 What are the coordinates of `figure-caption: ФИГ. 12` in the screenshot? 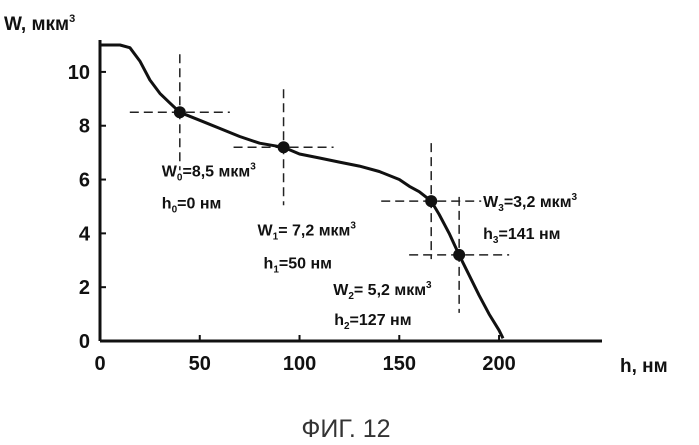 It's located at (345, 429).